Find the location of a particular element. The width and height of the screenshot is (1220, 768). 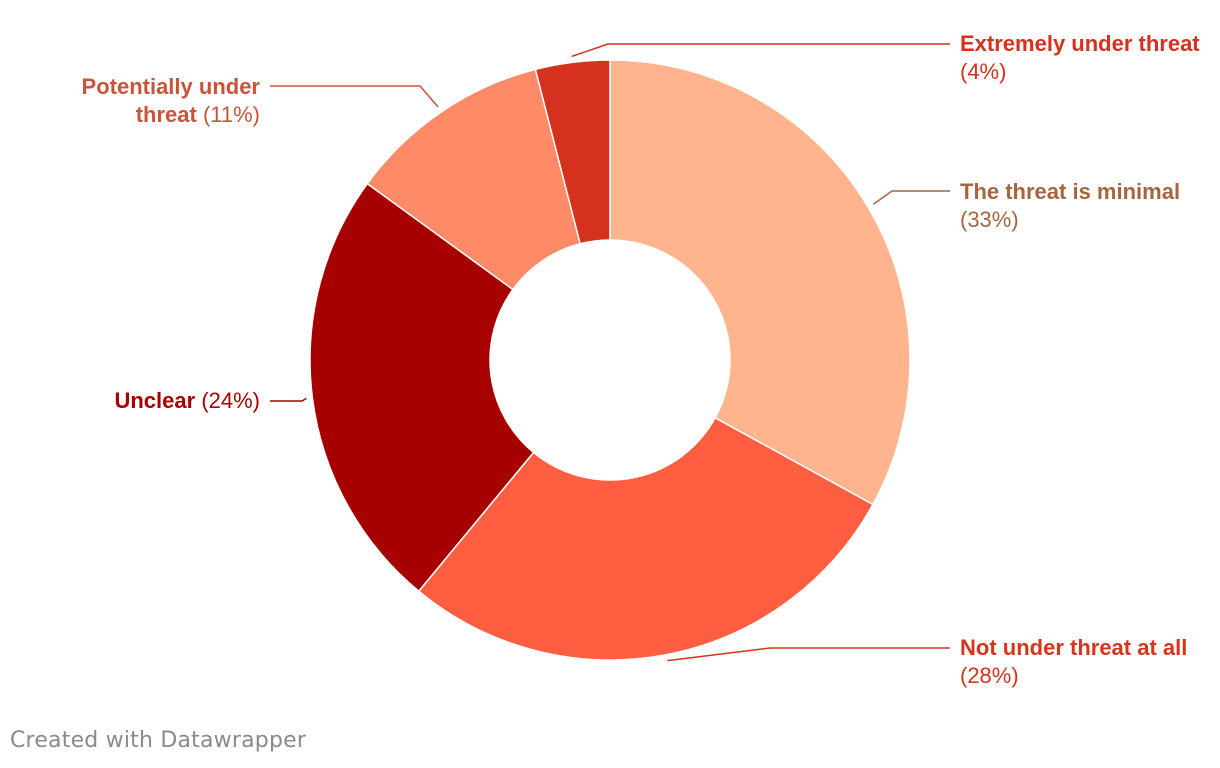

label-name: Unclear is located at coordinates (155, 400).